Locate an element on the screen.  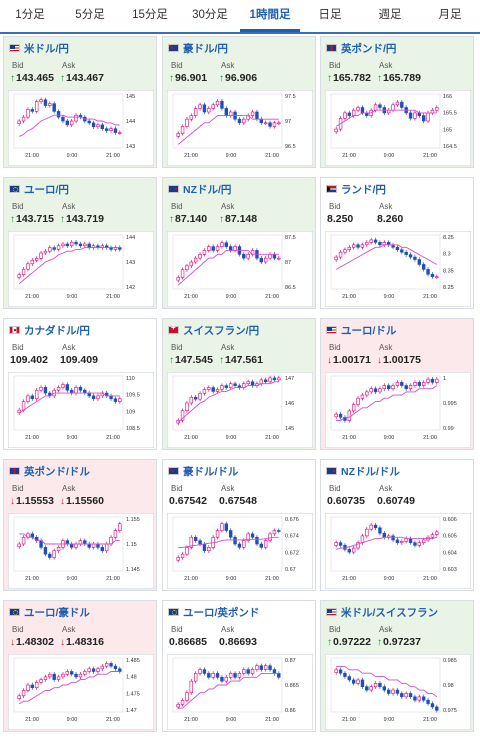
tab-4: 1時間足 is located at coordinates (270, 16).